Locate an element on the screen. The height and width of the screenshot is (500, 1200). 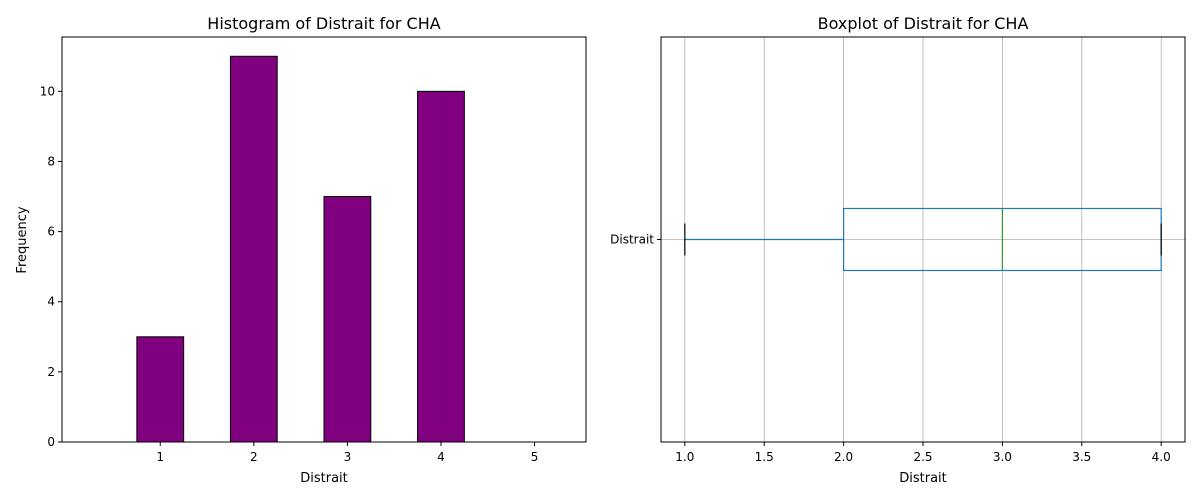
histogram-y-axis-label: Frequency is located at coordinates (22, 239).